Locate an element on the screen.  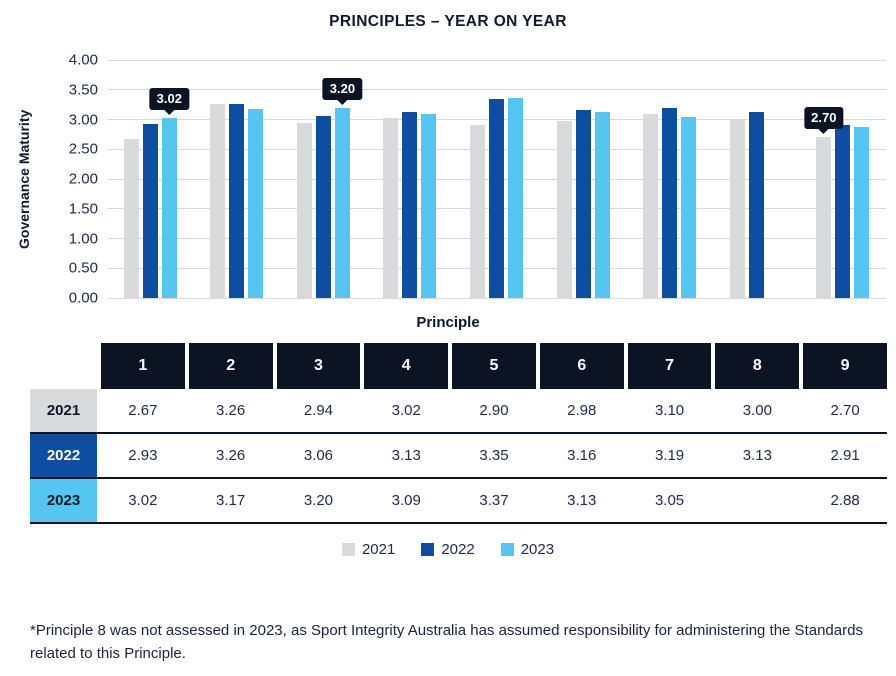
table-row-2023: 2023 3.02 3.17 3.20 3.09 3.37 3.13 3.05 2.88 is located at coordinates (458, 501).